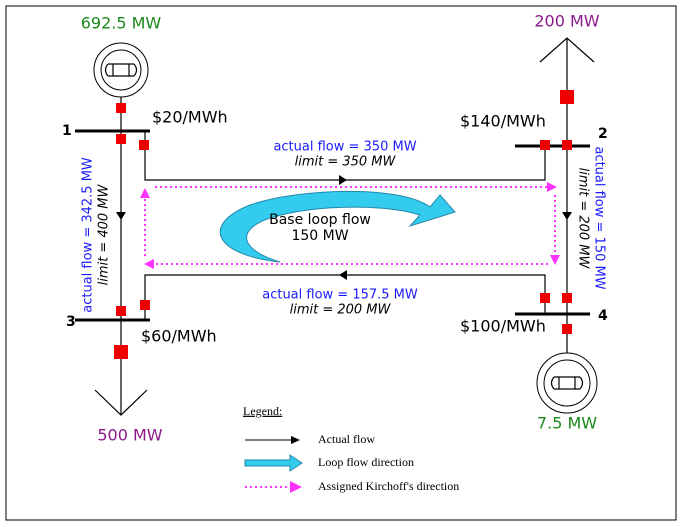 Image resolution: width=683 pixels, height=527 pixels. What do you see at coordinates (366, 462) in the screenshot?
I see `legend-item: Loop flow direction` at bounding box center [366, 462].